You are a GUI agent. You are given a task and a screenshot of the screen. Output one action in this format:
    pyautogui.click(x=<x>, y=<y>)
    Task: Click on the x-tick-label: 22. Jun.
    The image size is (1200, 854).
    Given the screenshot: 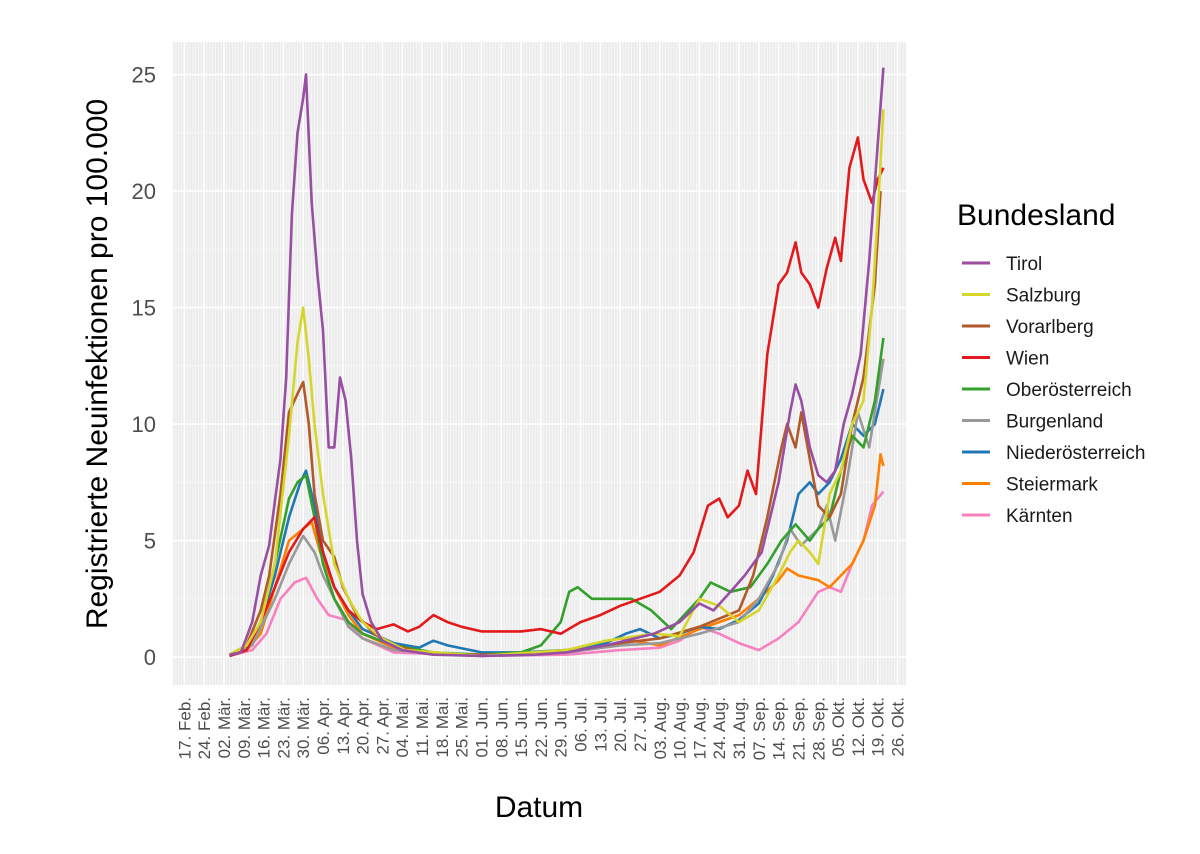 What is the action you would take?
    pyautogui.click(x=541, y=727)
    